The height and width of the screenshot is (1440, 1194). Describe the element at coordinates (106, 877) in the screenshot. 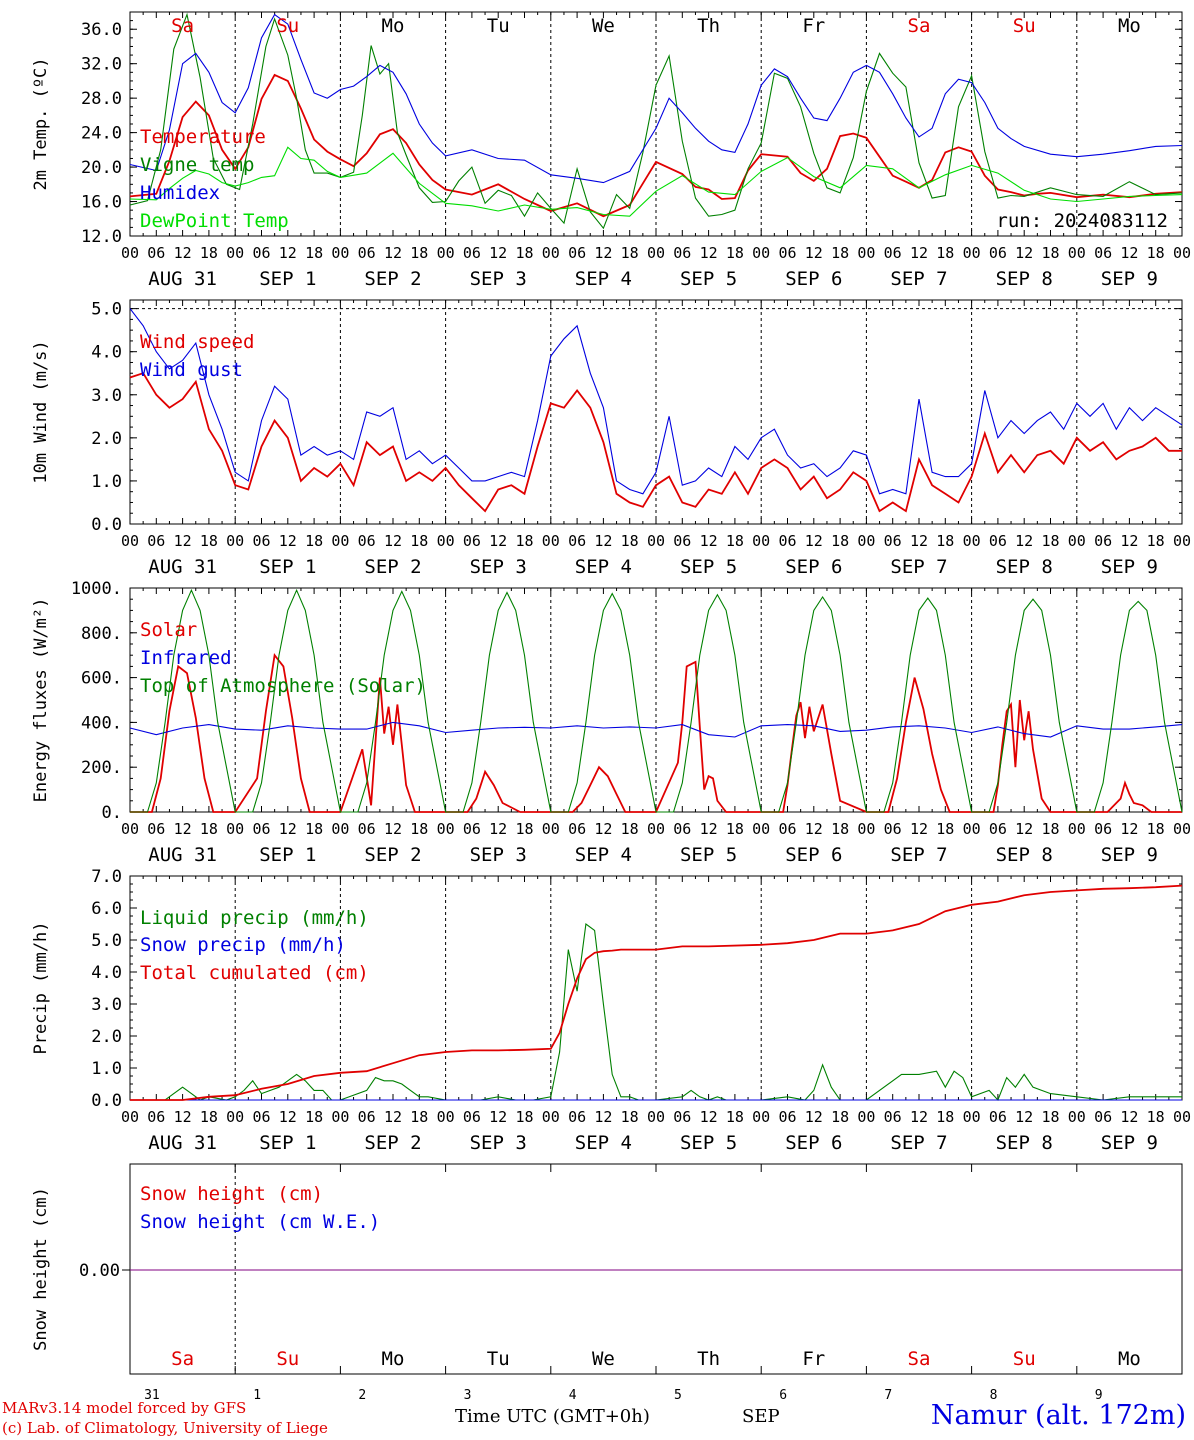

I see `y-tick-label: 7.0` at that location.